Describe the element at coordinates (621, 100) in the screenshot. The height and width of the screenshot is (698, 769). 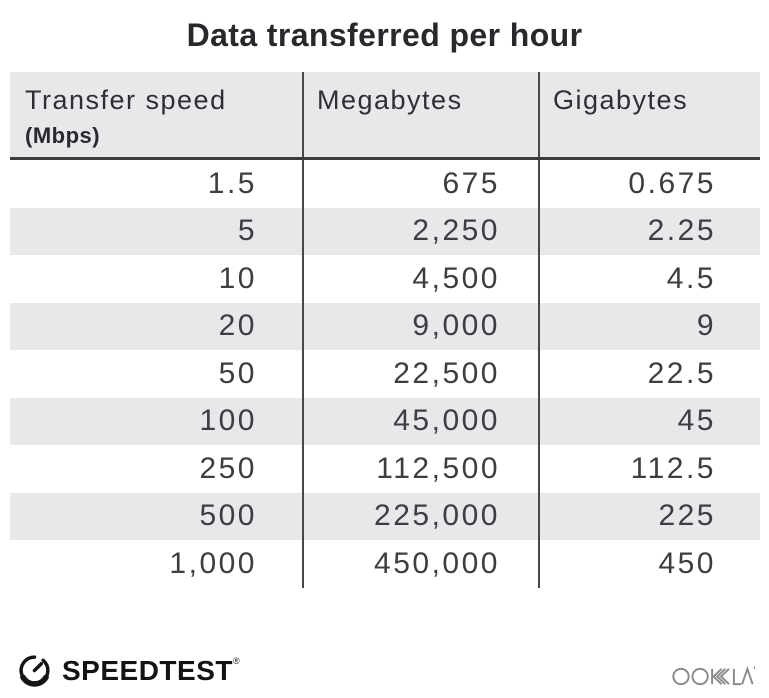
I see `header-label: Gigabytes` at that location.